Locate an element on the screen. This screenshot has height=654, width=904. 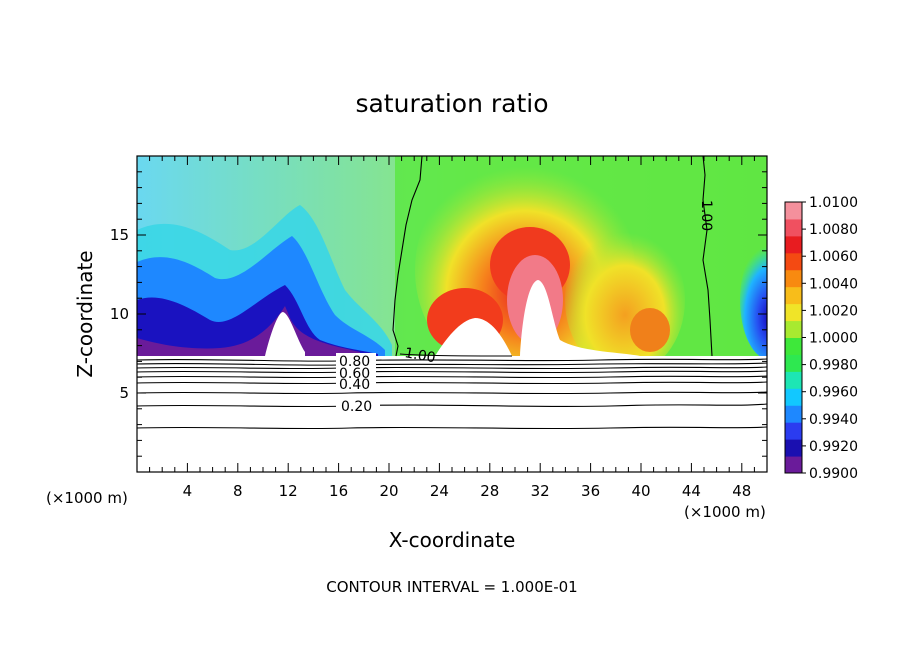
contour-1-00-east is located at coordinates (707, 256).